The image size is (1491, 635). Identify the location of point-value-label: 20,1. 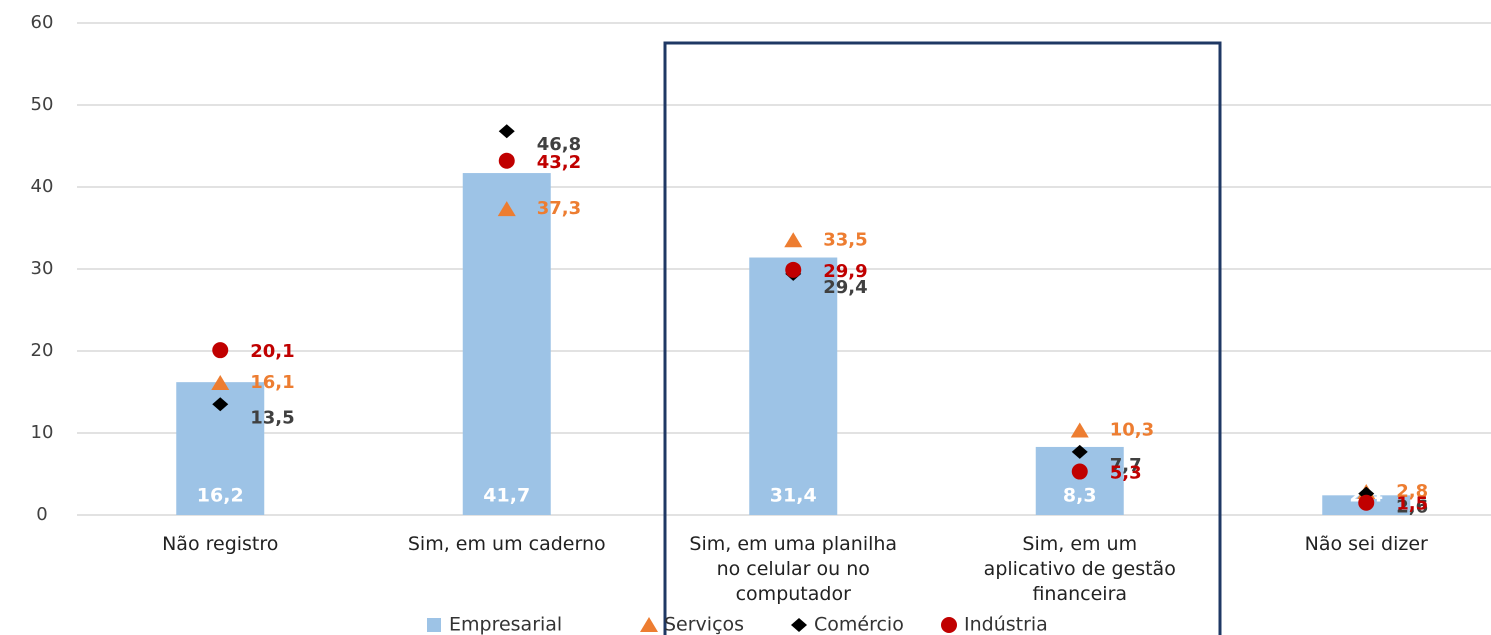
(272, 351).